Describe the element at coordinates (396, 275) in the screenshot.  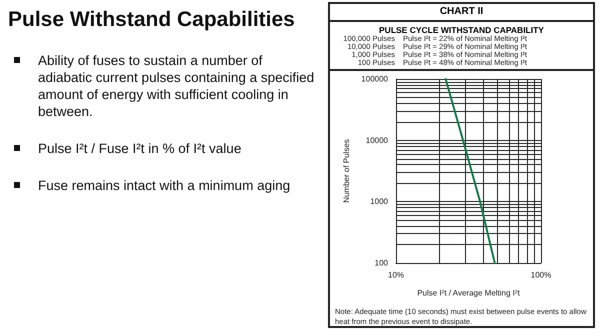
I see `x-tick-label: 10%` at that location.